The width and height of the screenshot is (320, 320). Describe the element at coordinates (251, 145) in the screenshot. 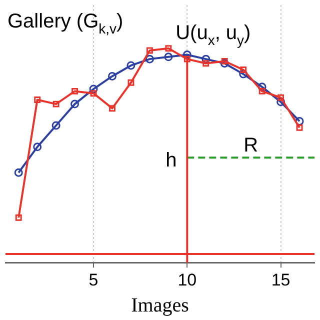

I see `series-label: R` at that location.